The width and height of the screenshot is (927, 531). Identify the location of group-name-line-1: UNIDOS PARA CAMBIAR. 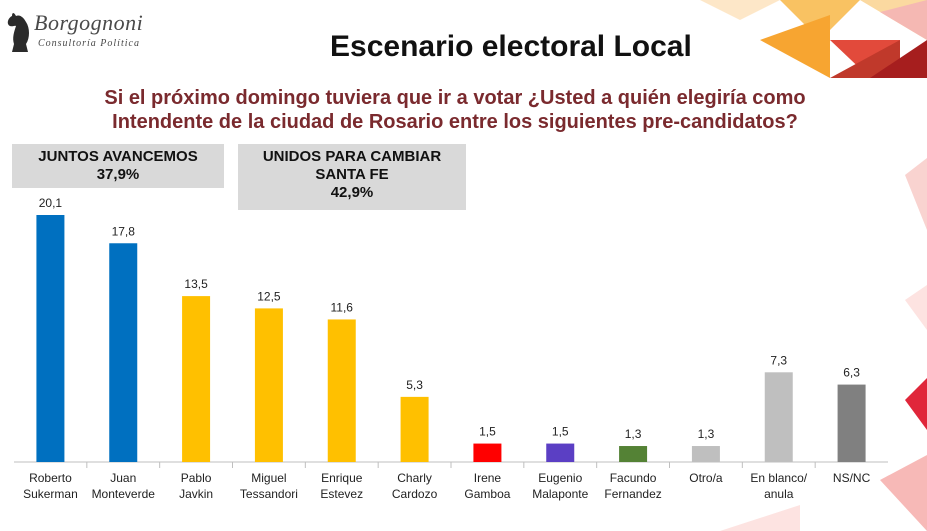
(352, 156).